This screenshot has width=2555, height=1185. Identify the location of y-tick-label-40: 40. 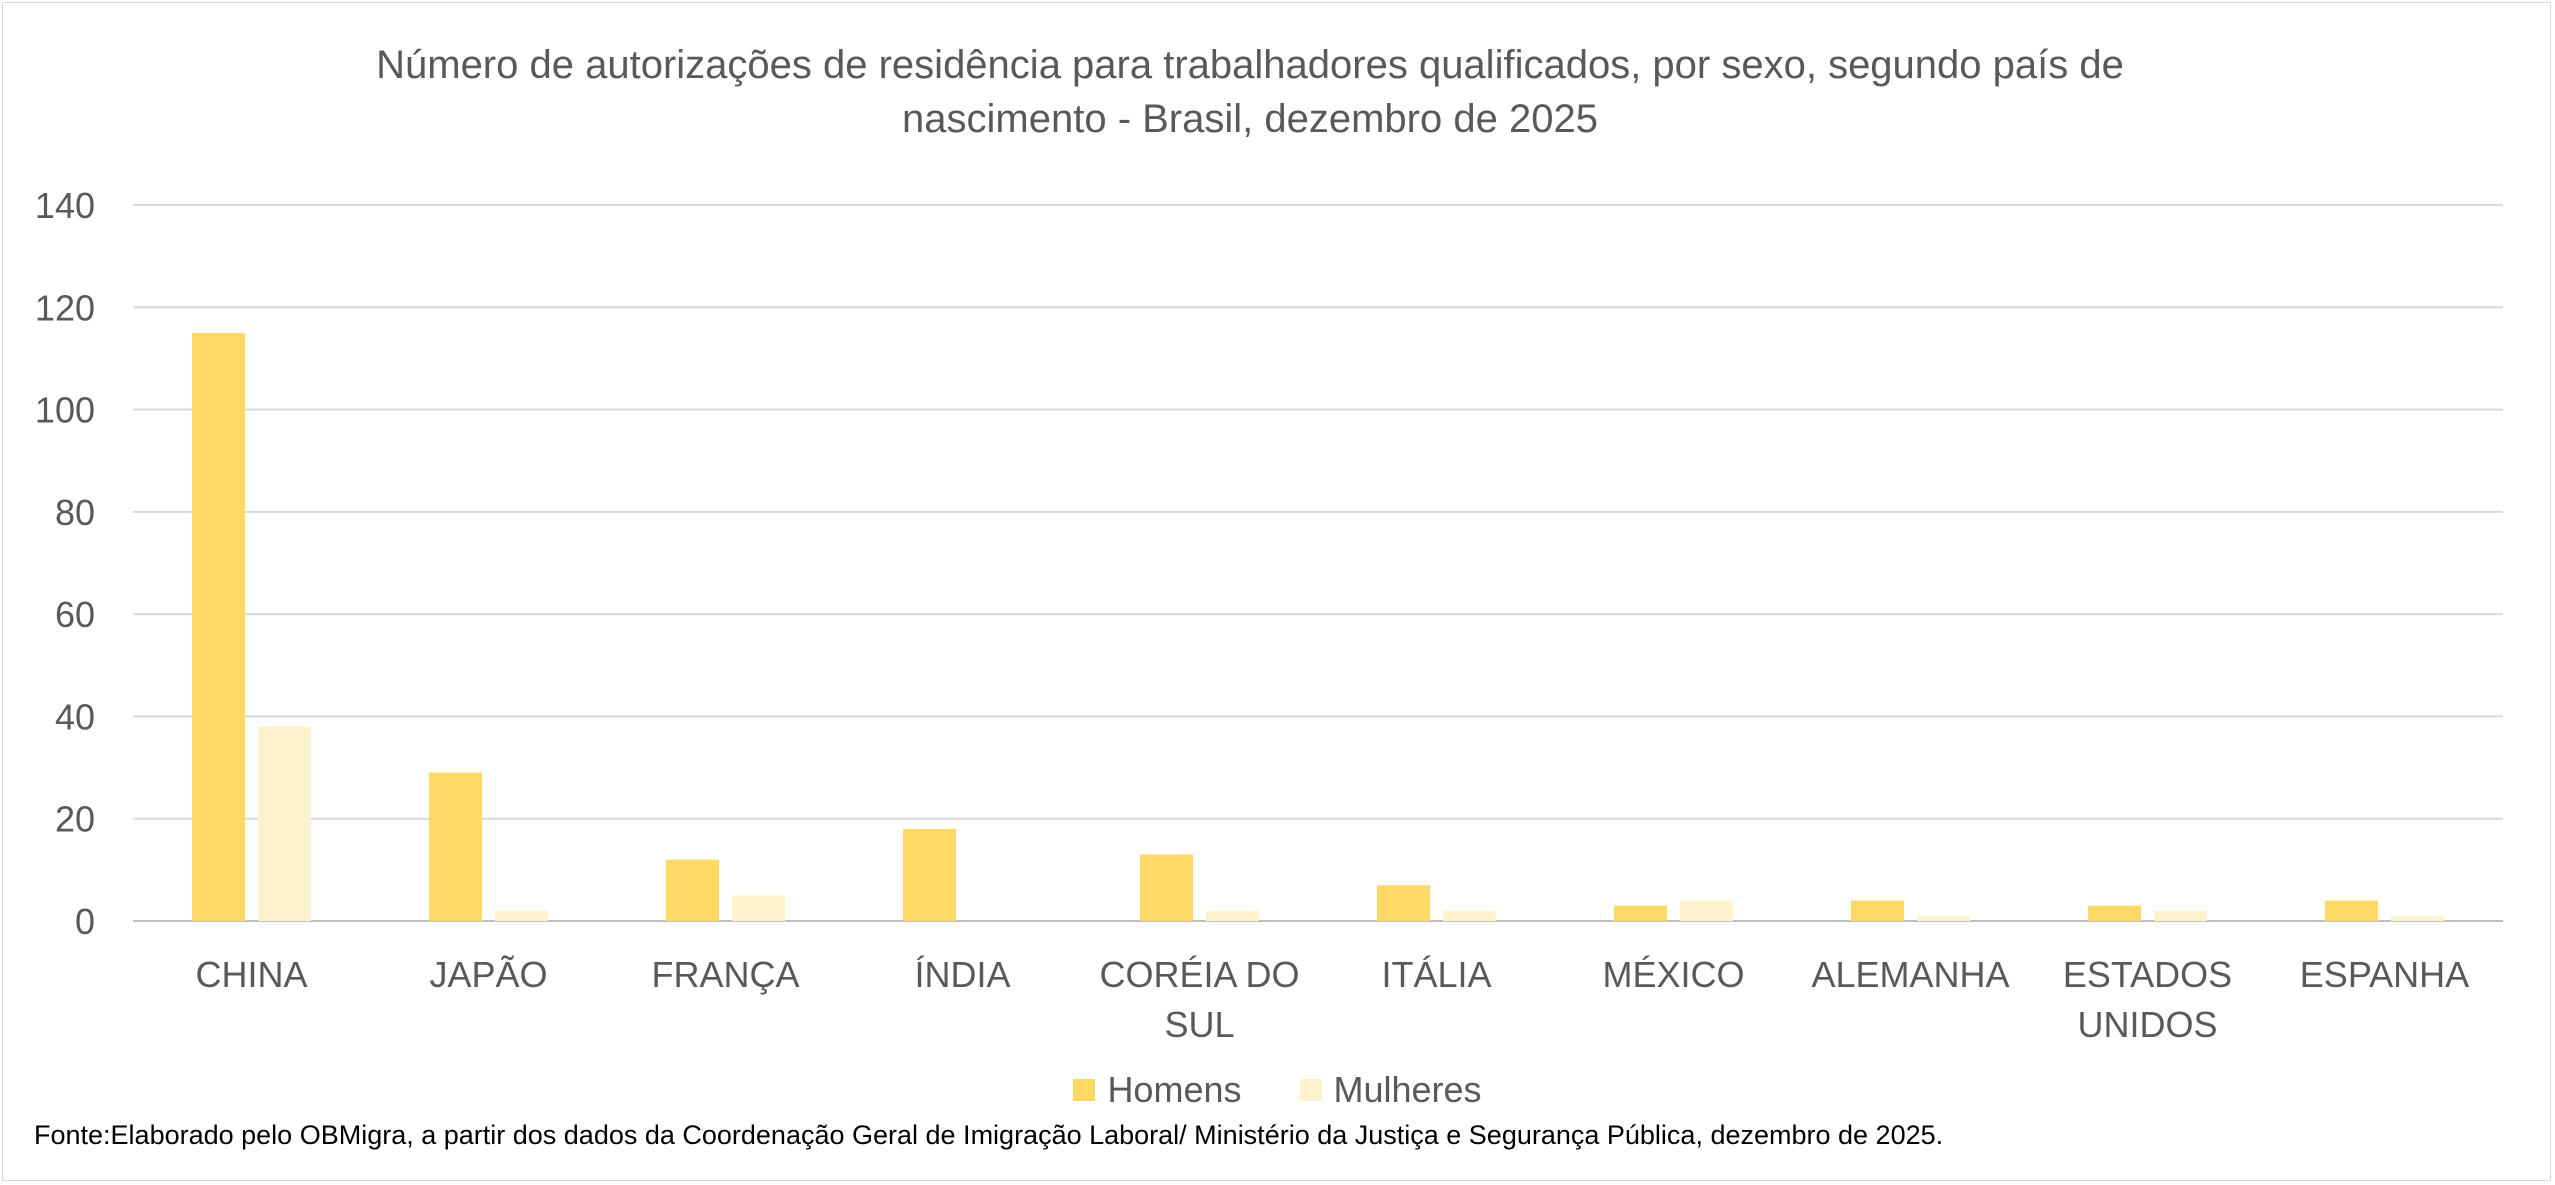
(75, 716).